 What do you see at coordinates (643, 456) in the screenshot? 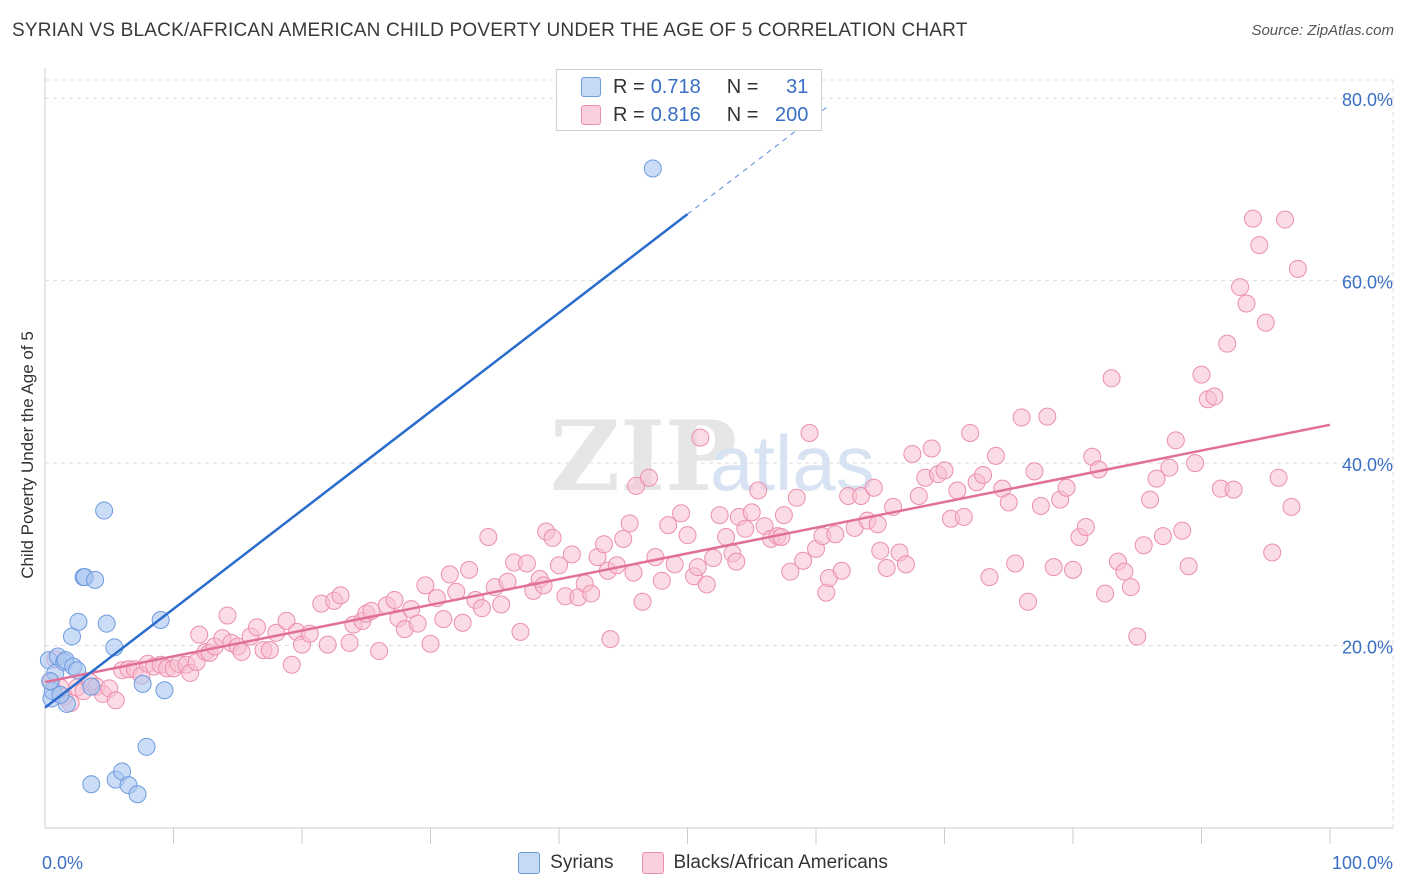
I see `watermark-zip: ZIP` at bounding box center [643, 456].